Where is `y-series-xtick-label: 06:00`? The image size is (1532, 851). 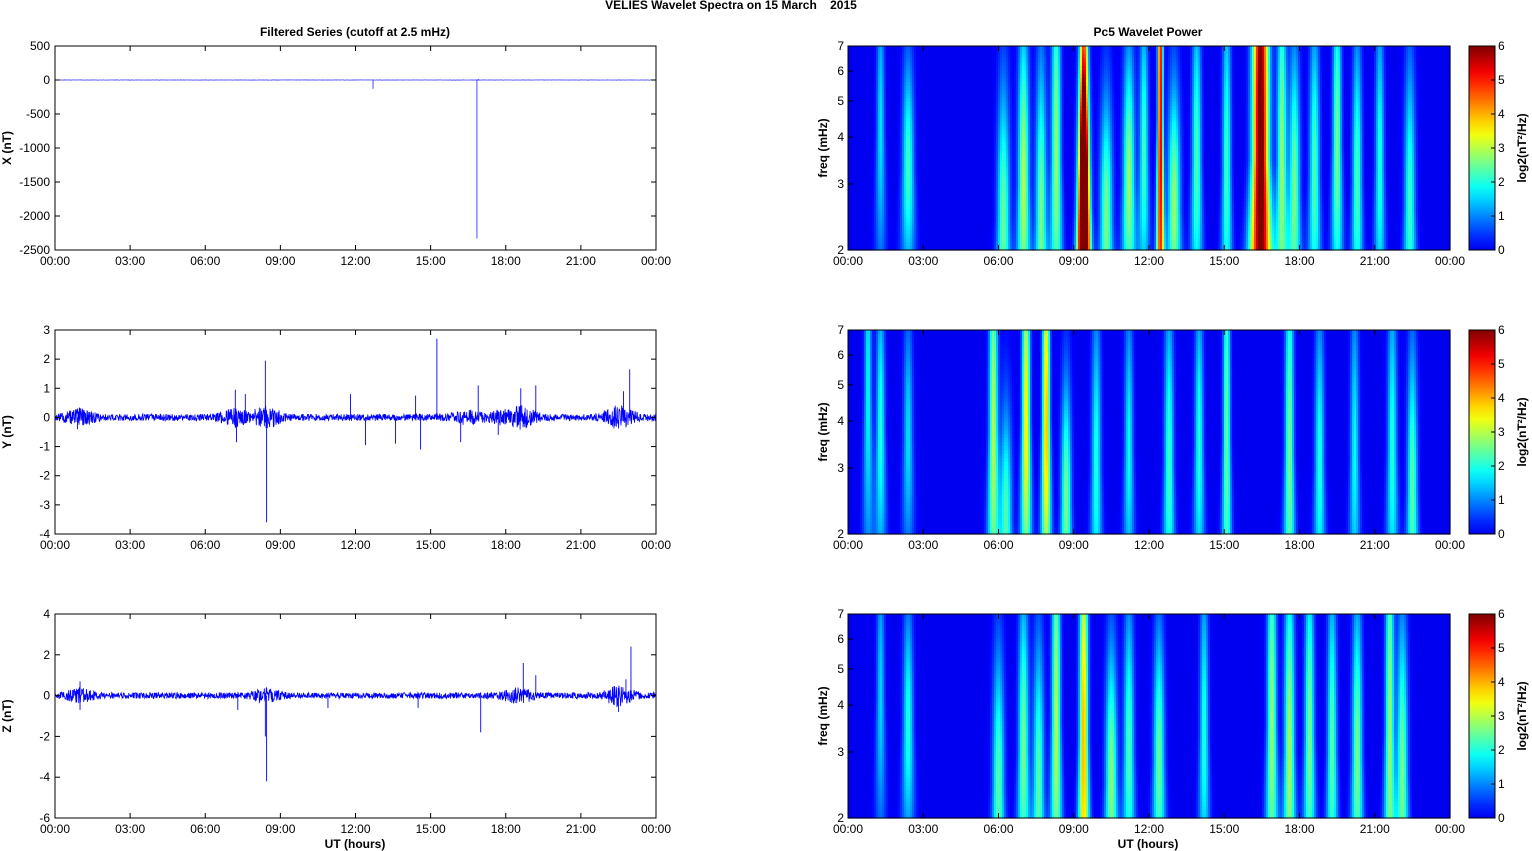
y-series-xtick-label: 06:00 is located at coordinates (205, 545).